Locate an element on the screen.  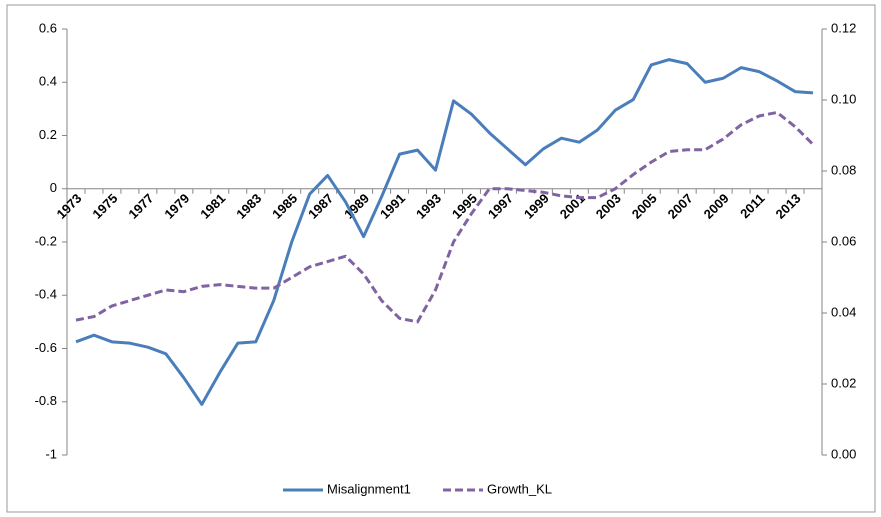
y2-tick-label: 0.12 is located at coordinates (843, 27).